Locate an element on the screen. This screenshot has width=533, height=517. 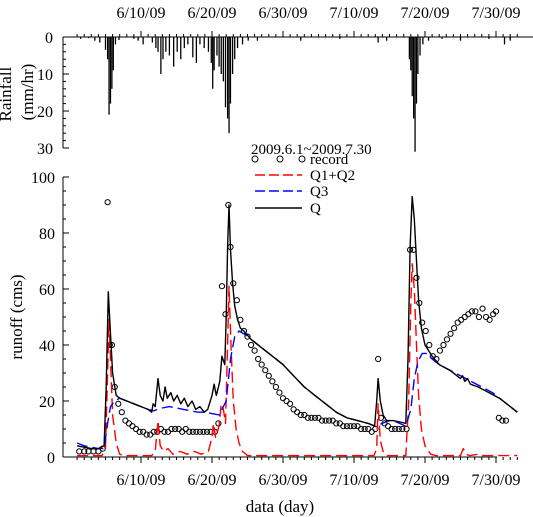
rain-x-tick-label: 7/20/09 is located at coordinates (425, 13).